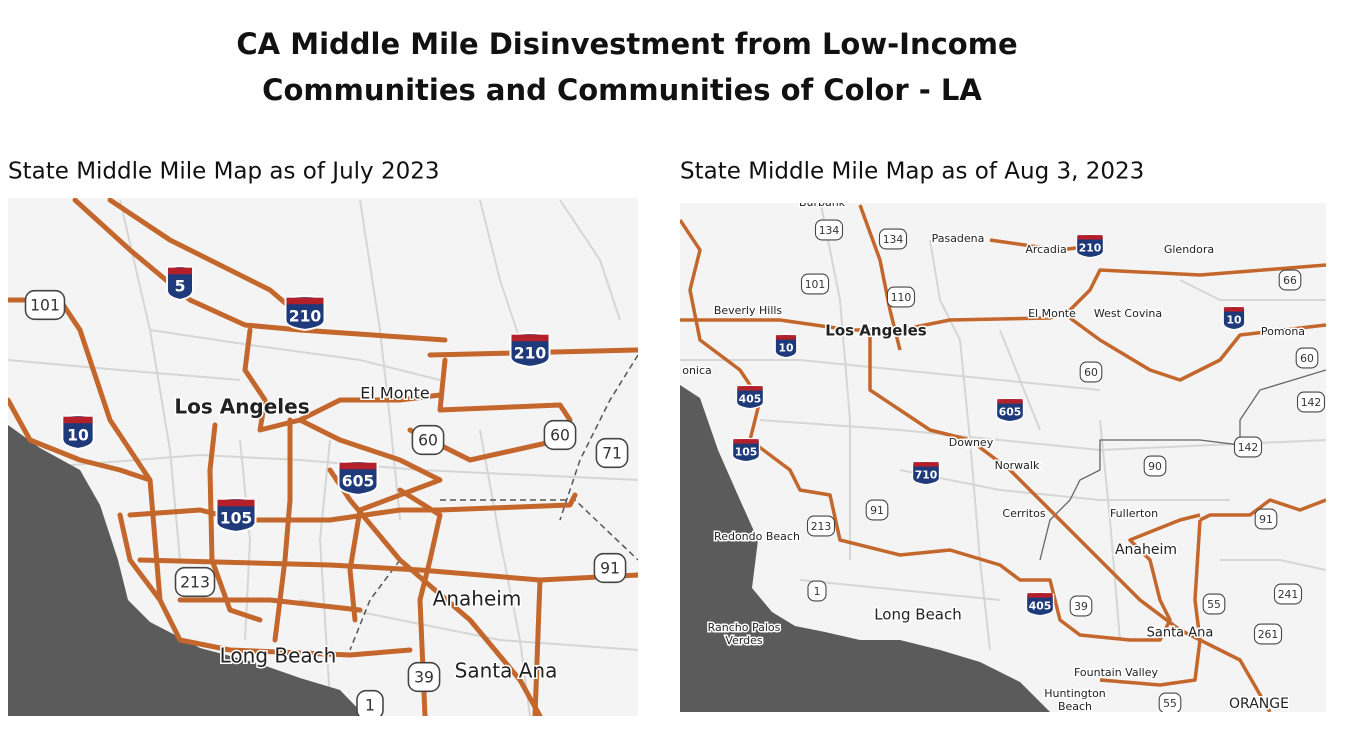 The height and width of the screenshot is (750, 1370). Describe the element at coordinates (1045, 249) in the screenshot. I see `place-label: Arcadia` at that location.